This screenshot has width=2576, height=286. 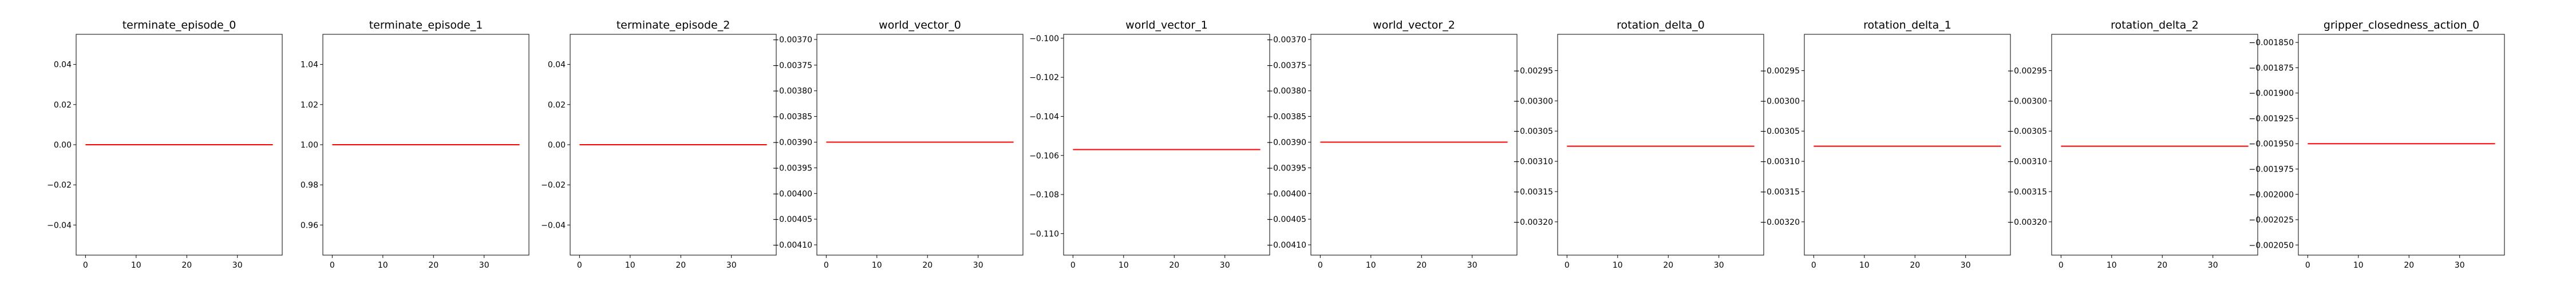 What do you see at coordinates (63, 65) in the screenshot?
I see `y-tick-label: 0.04` at bounding box center [63, 65].